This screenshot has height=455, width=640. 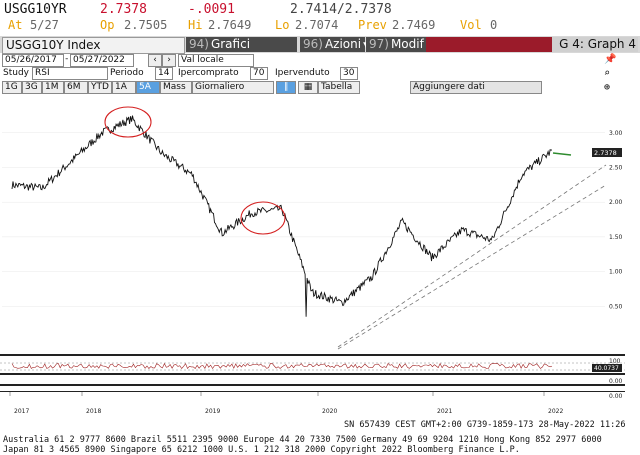 What do you see at coordinates (313, 44) in the screenshot?
I see `tab2-num: 96)` at bounding box center [313, 44].